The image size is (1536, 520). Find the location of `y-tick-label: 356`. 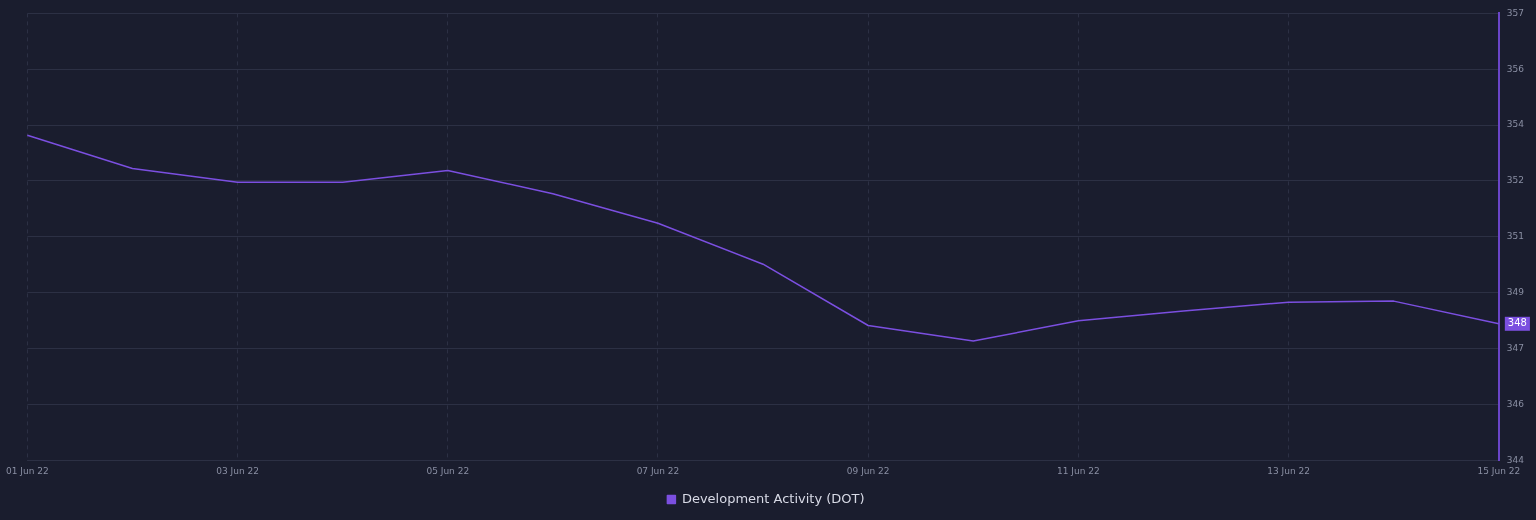

y-tick-label: 356 is located at coordinates (1515, 68).